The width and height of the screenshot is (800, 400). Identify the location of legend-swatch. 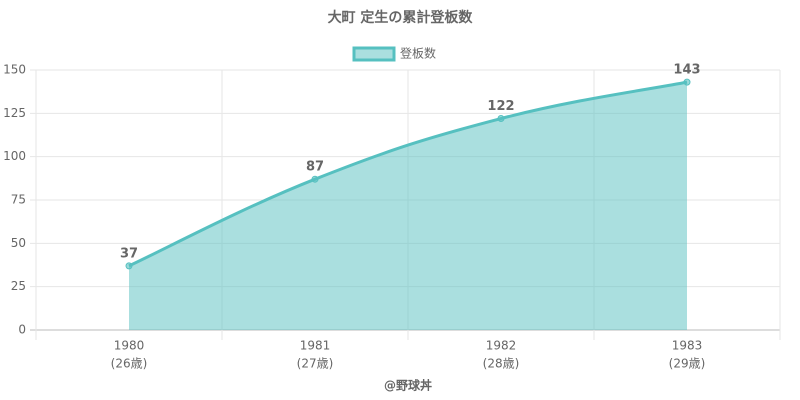
(374, 54).